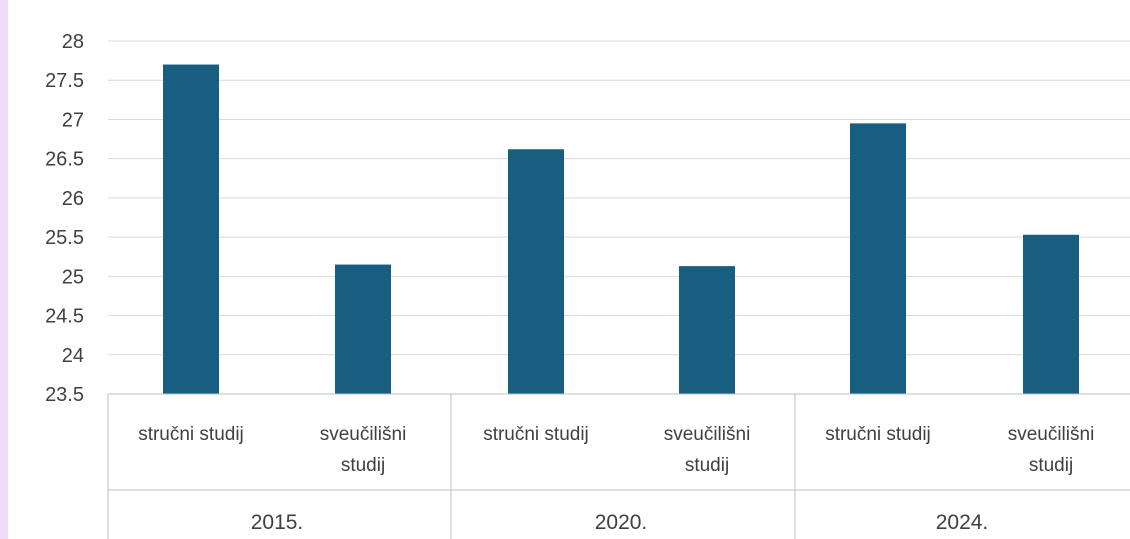  I want to click on y-tick-label: 24, so click(73, 356).